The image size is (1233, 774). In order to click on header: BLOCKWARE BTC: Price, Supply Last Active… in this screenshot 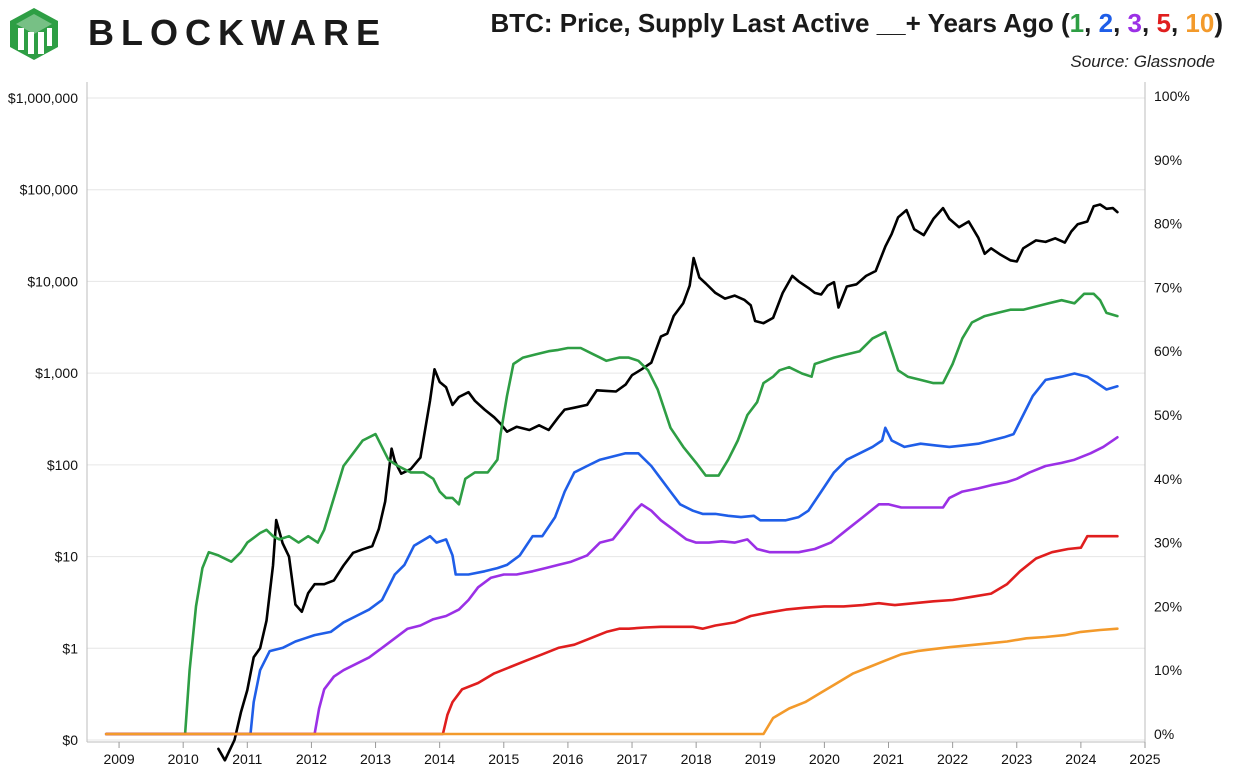, I will do `click(616, 41)`.